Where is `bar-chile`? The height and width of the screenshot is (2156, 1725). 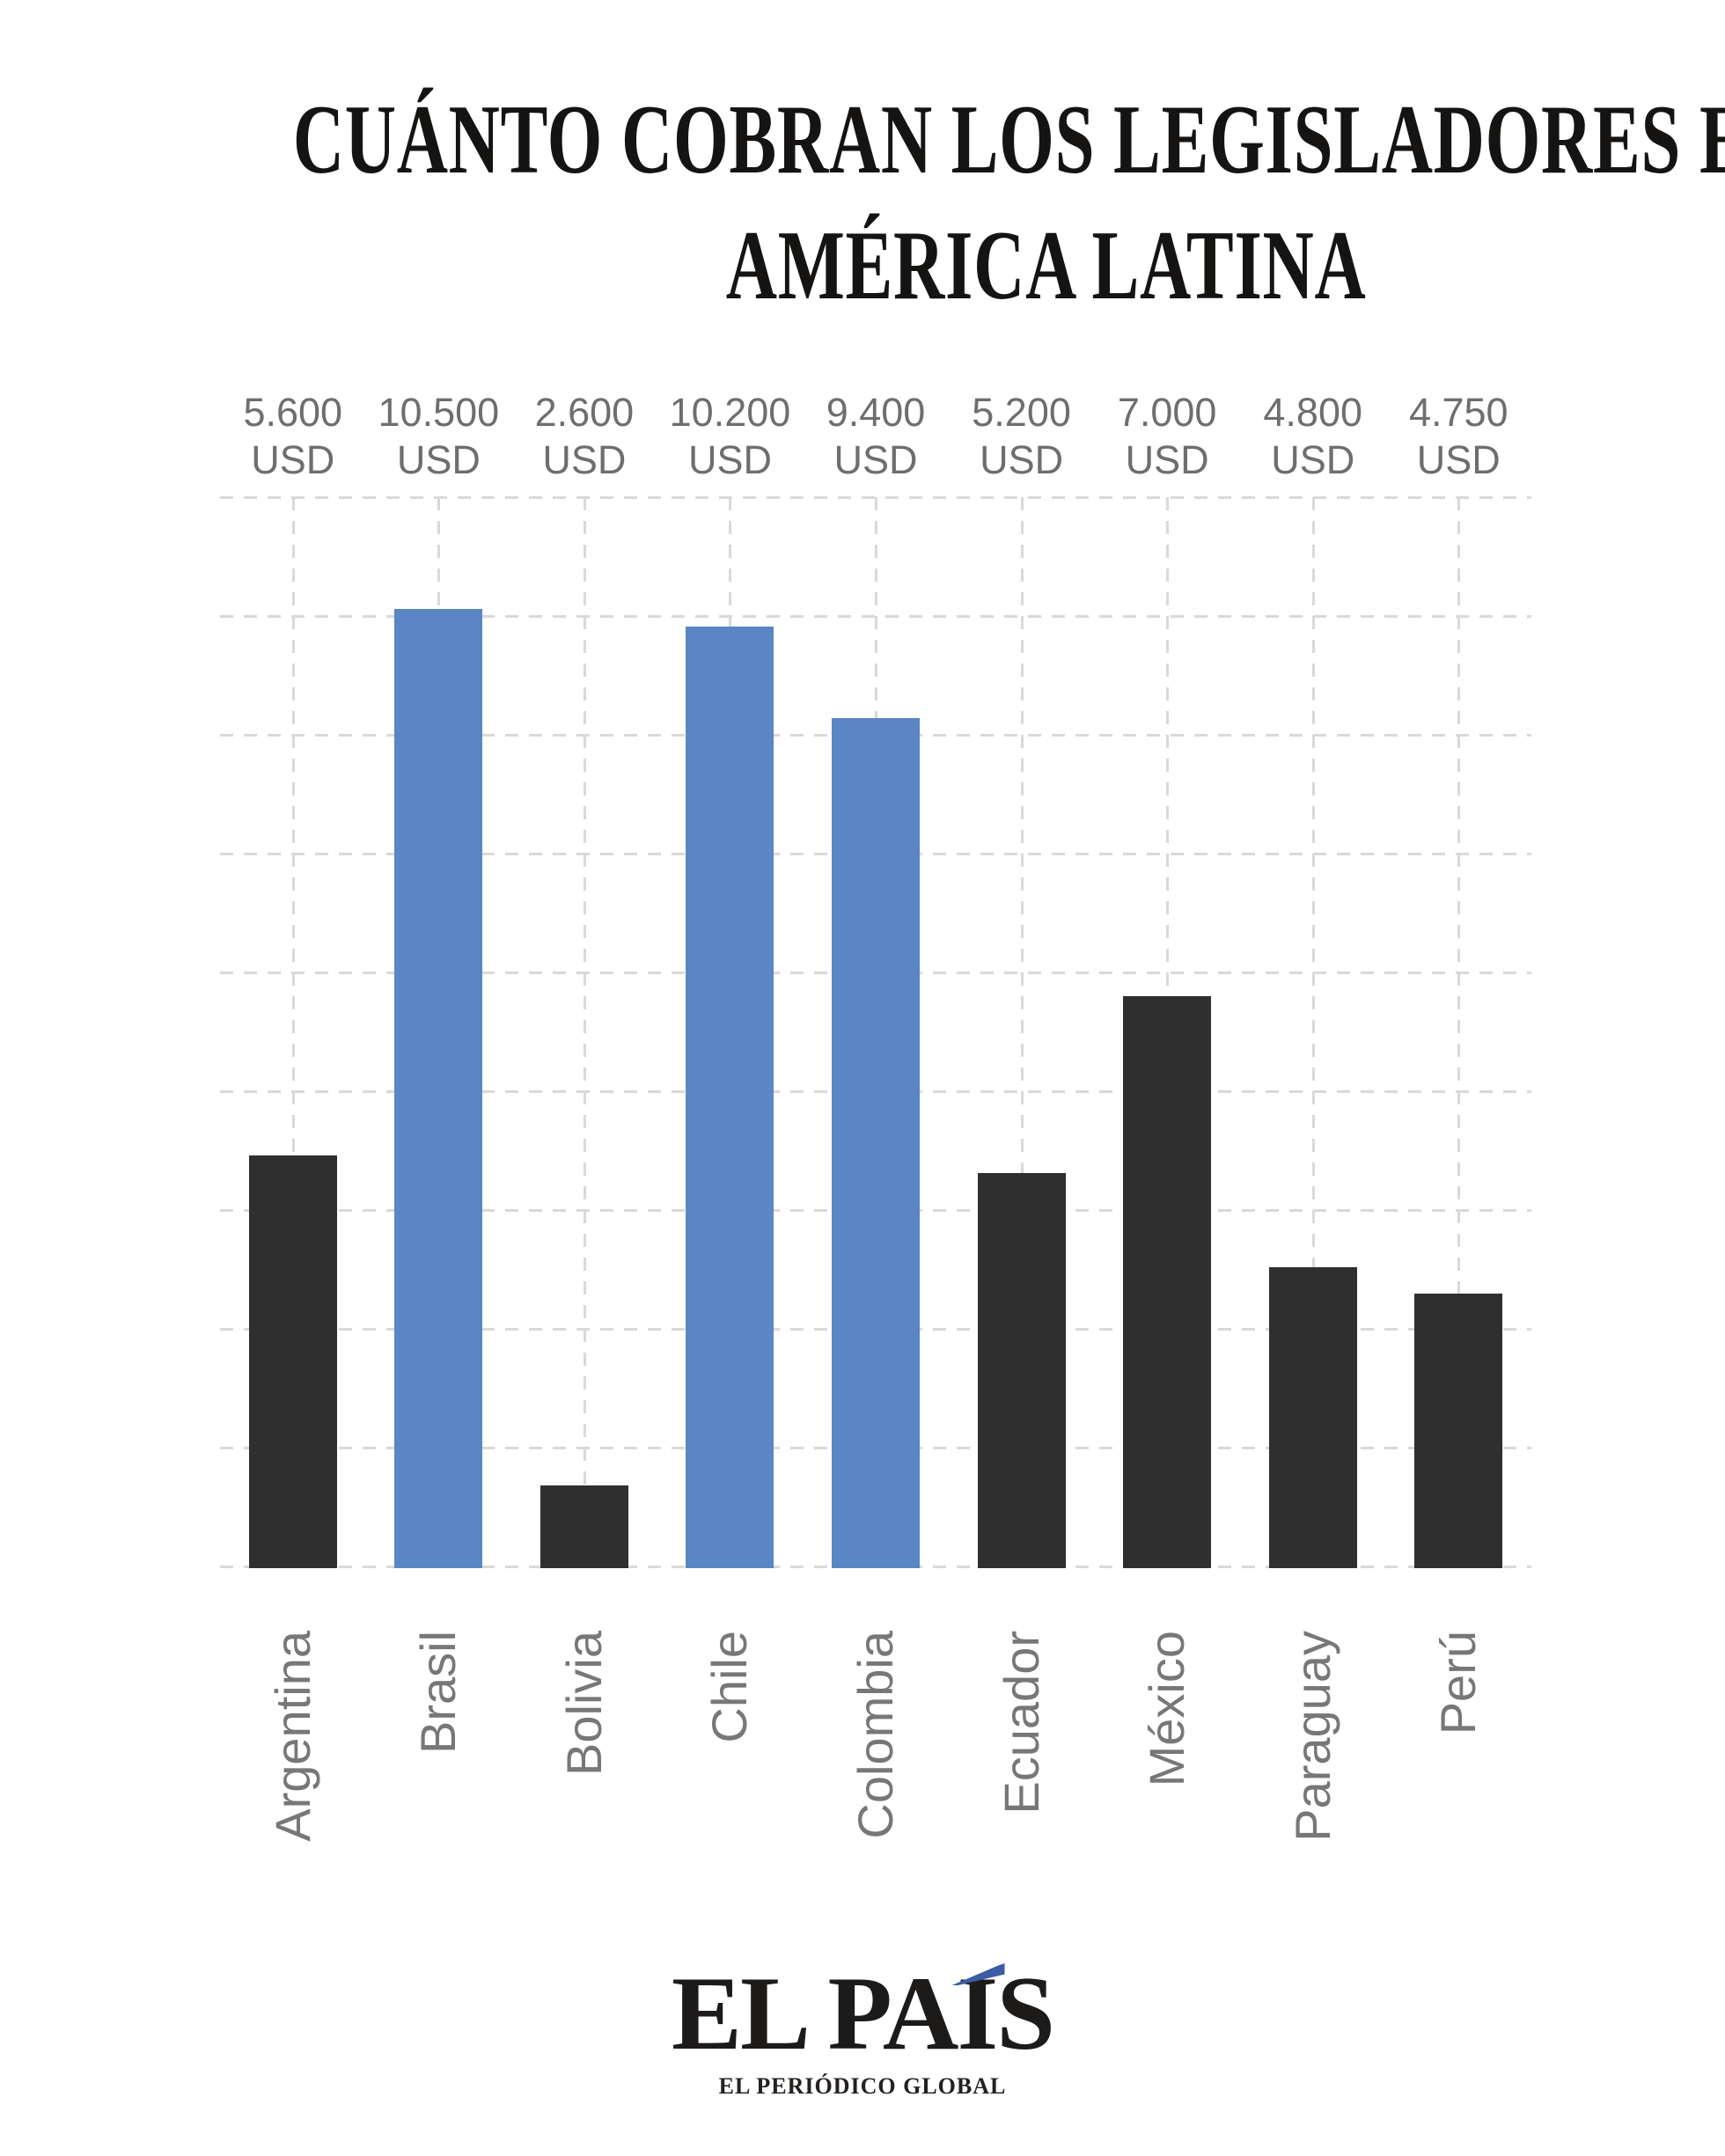 bar-chile is located at coordinates (730, 1097).